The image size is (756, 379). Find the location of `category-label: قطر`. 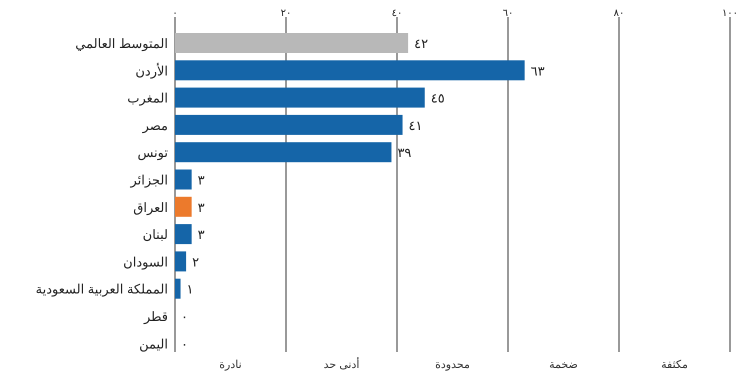

category-label: قطر is located at coordinates (155, 317).